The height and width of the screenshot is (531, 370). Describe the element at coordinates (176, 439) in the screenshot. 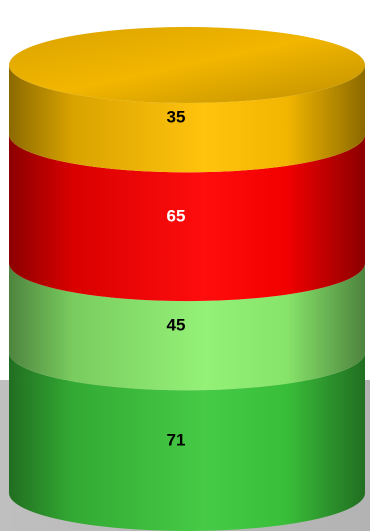

I see `segment-value-label-1: 71` at that location.